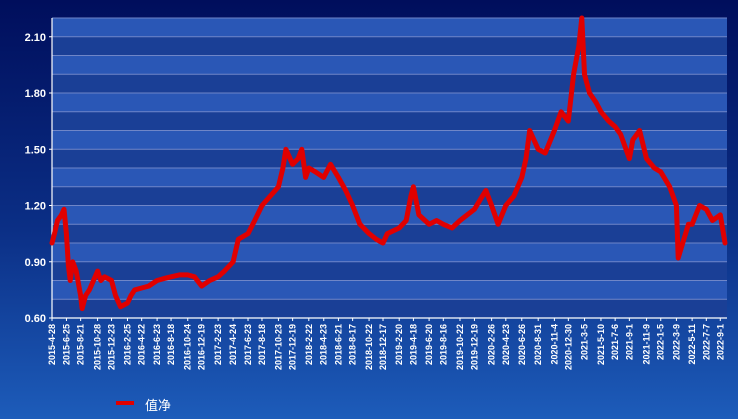 The image size is (738, 419). I want to click on x-tick-label: 2021-3-5, so click(585, 342).